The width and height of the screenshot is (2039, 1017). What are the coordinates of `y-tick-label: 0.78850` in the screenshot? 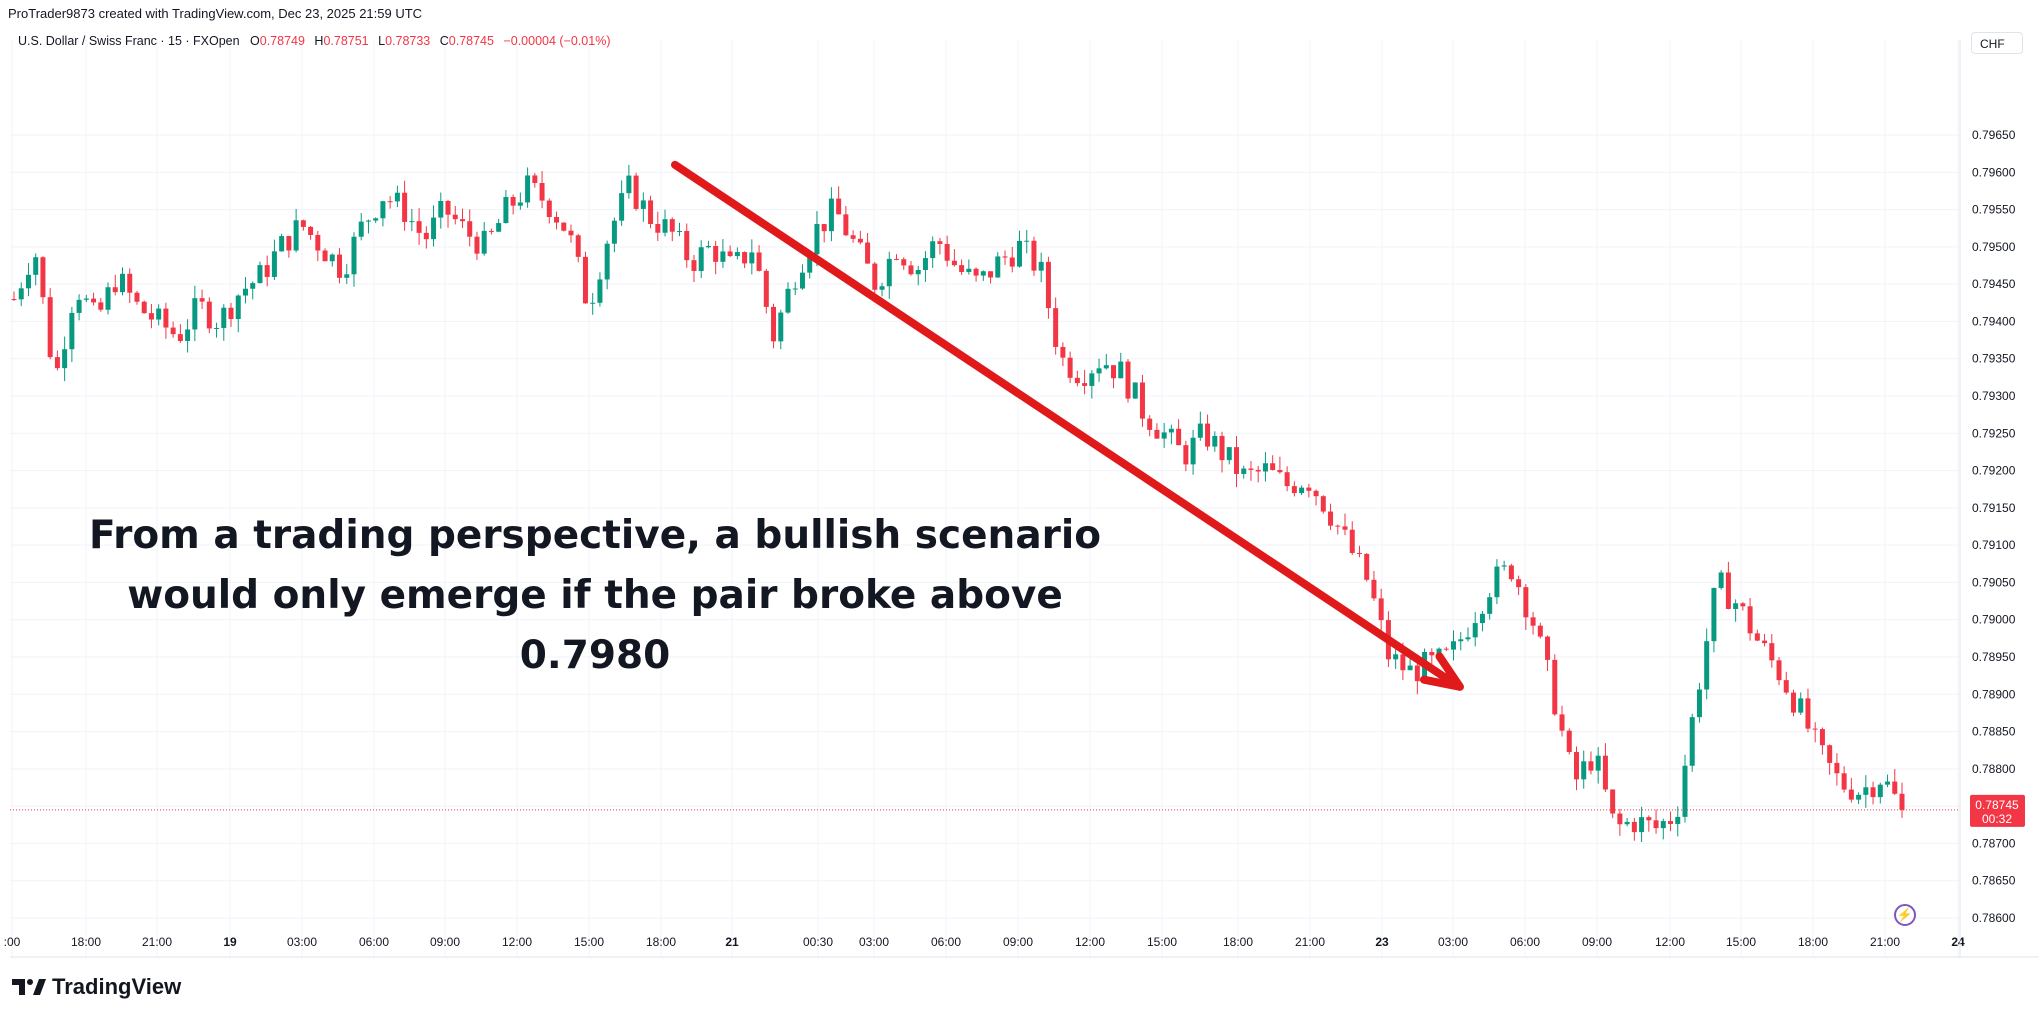 It's located at (1994, 732).